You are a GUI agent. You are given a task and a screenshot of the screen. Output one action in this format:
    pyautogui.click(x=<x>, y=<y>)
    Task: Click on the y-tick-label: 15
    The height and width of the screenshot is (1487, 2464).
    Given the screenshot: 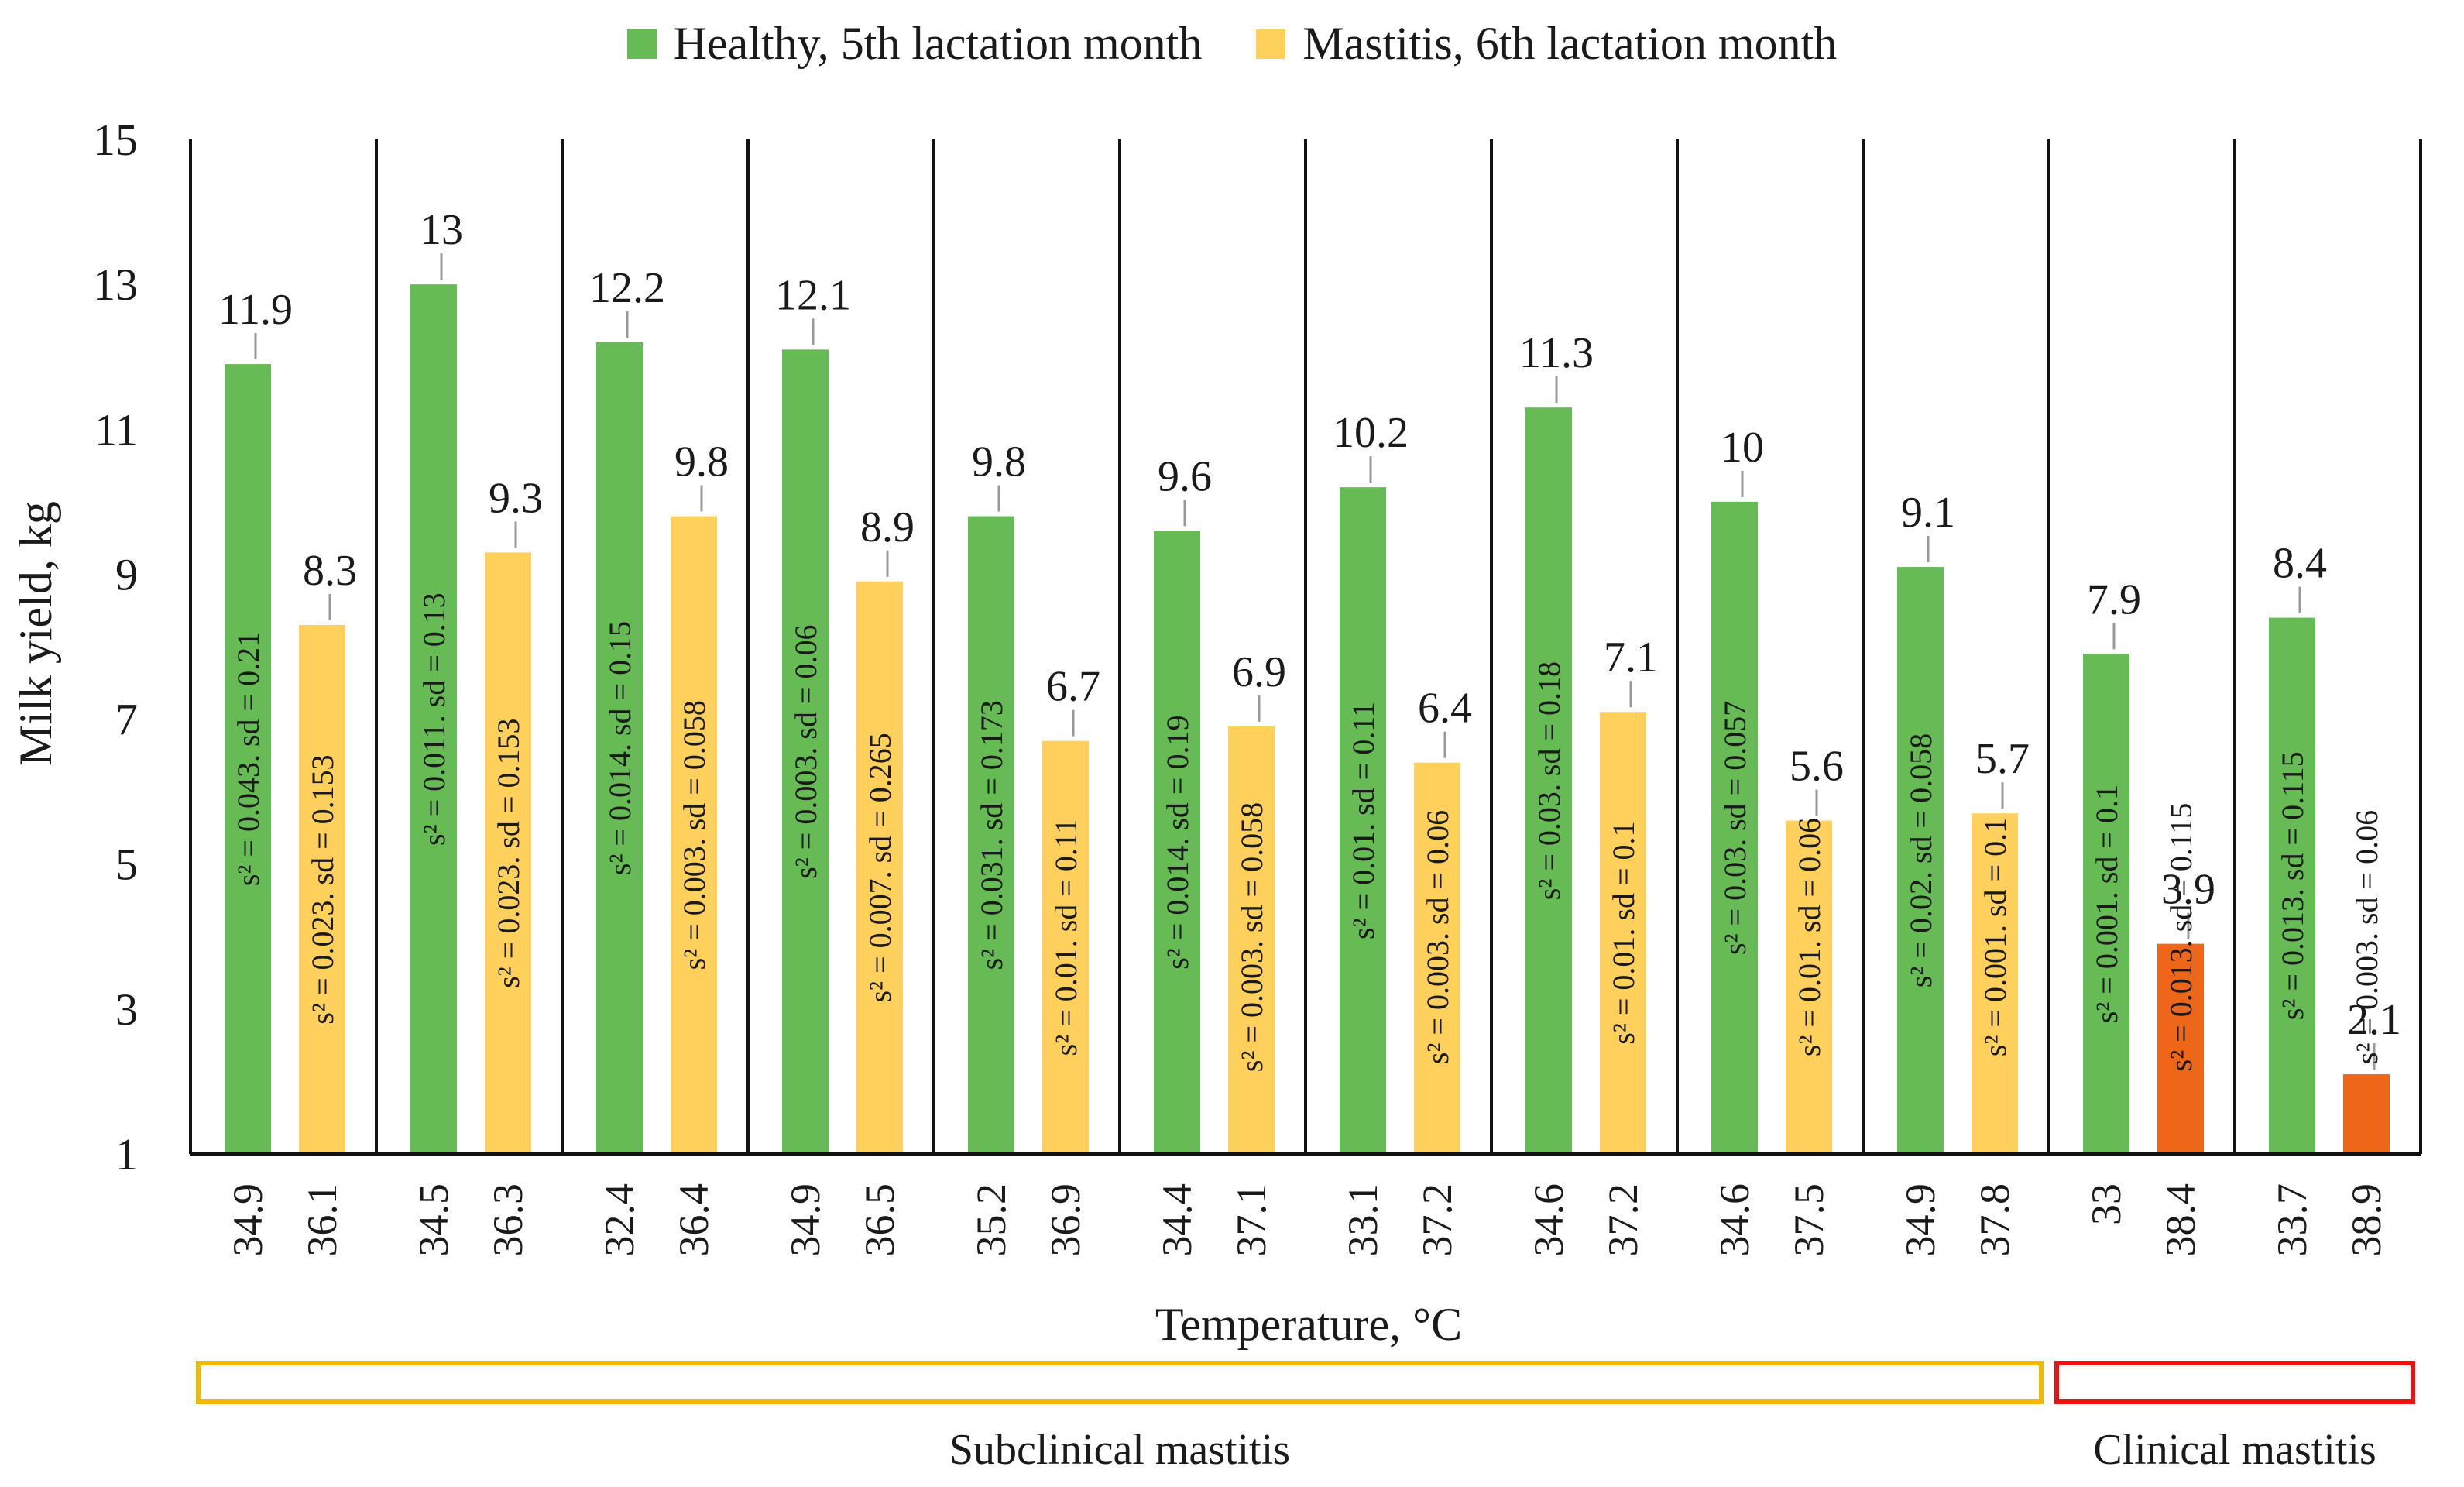 What is the action you would take?
    pyautogui.click(x=115, y=140)
    